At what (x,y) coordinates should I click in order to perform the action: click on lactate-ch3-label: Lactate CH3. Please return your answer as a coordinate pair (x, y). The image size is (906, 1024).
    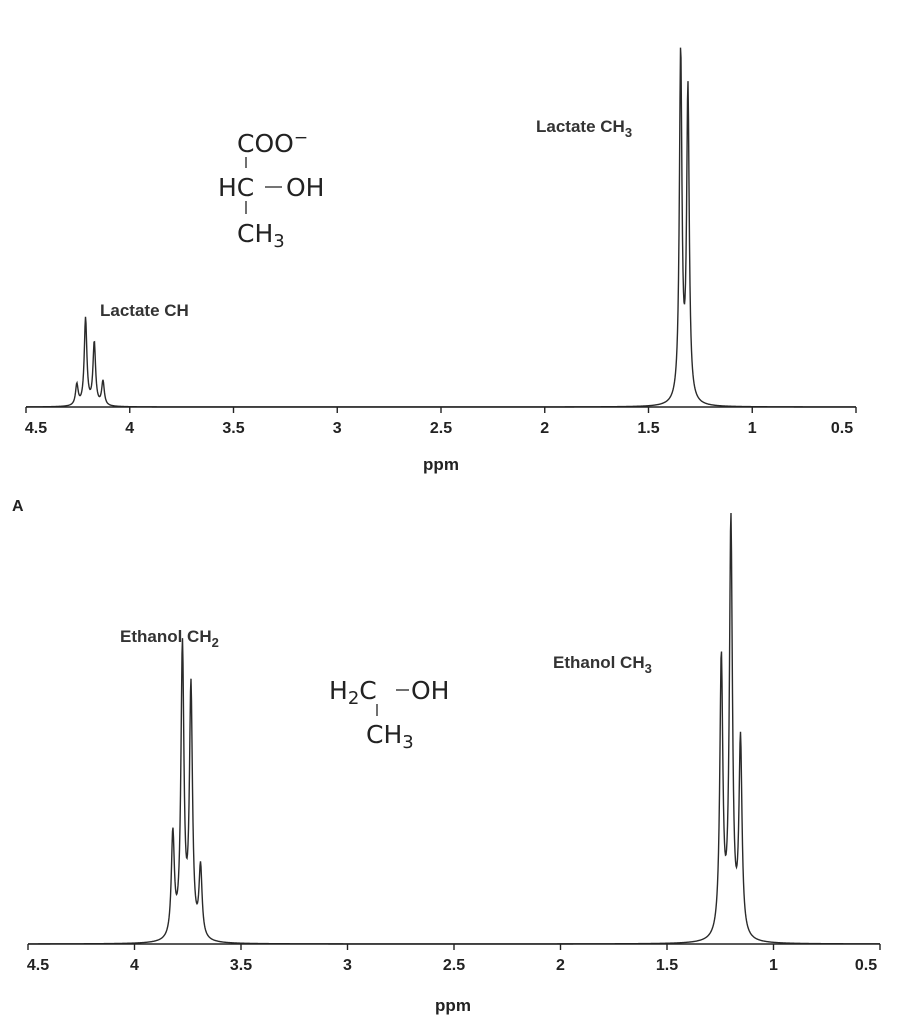
    Looking at the image, I should click on (584, 128).